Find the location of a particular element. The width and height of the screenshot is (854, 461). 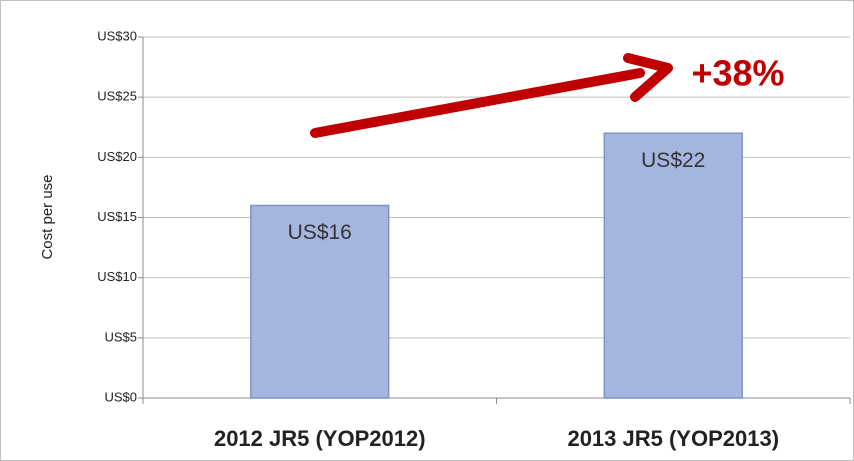

y-tick-label: US$10 is located at coordinates (117, 276).